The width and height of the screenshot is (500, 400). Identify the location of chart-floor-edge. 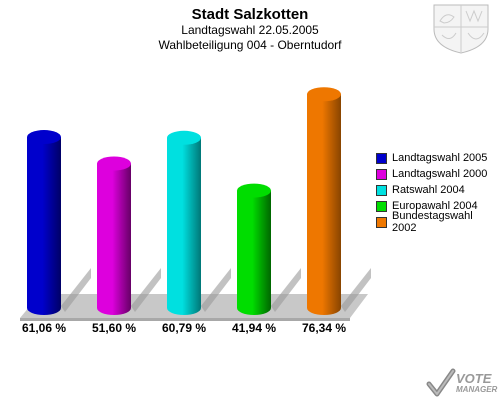
(185, 319).